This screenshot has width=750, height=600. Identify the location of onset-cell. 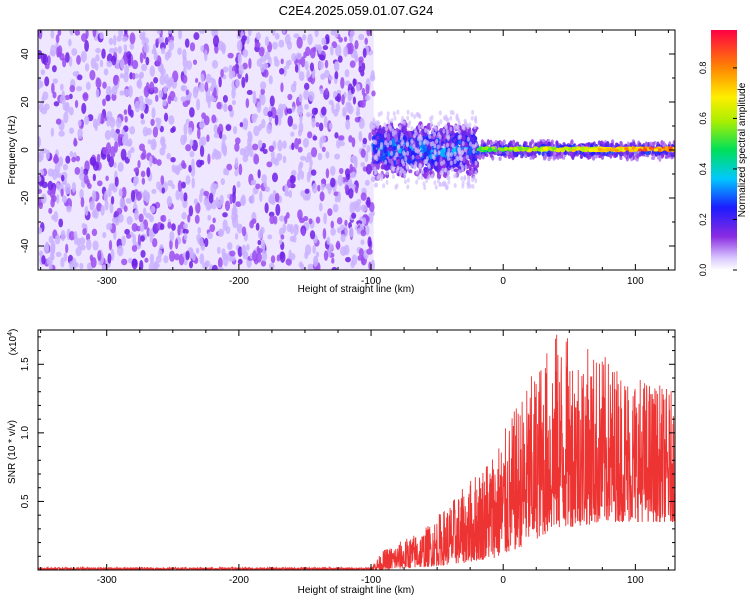
(382, 167).